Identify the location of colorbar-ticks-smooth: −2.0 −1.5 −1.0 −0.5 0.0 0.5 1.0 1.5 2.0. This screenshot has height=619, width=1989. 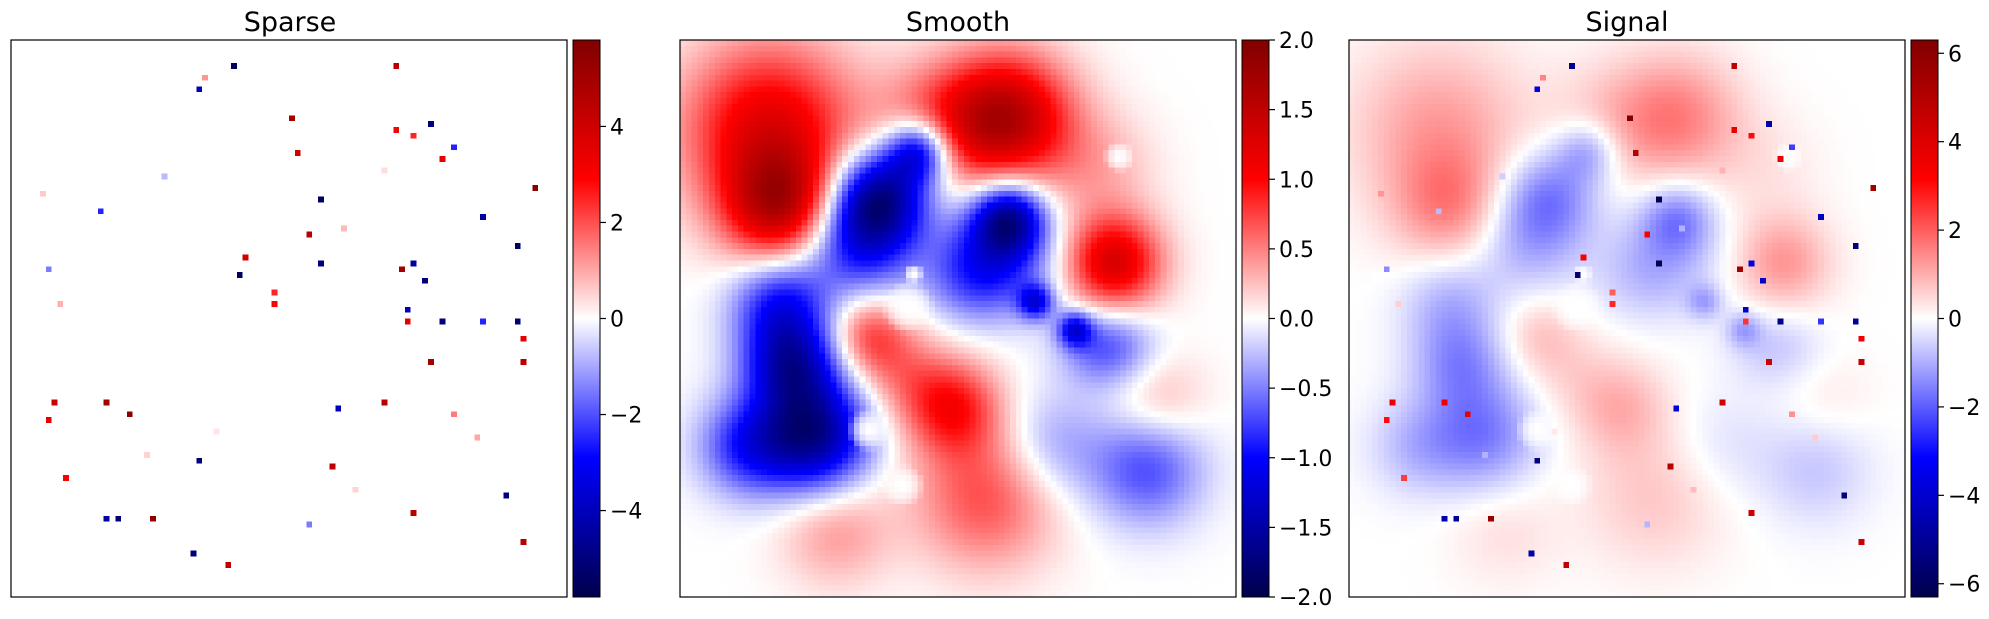
(1300, 320).